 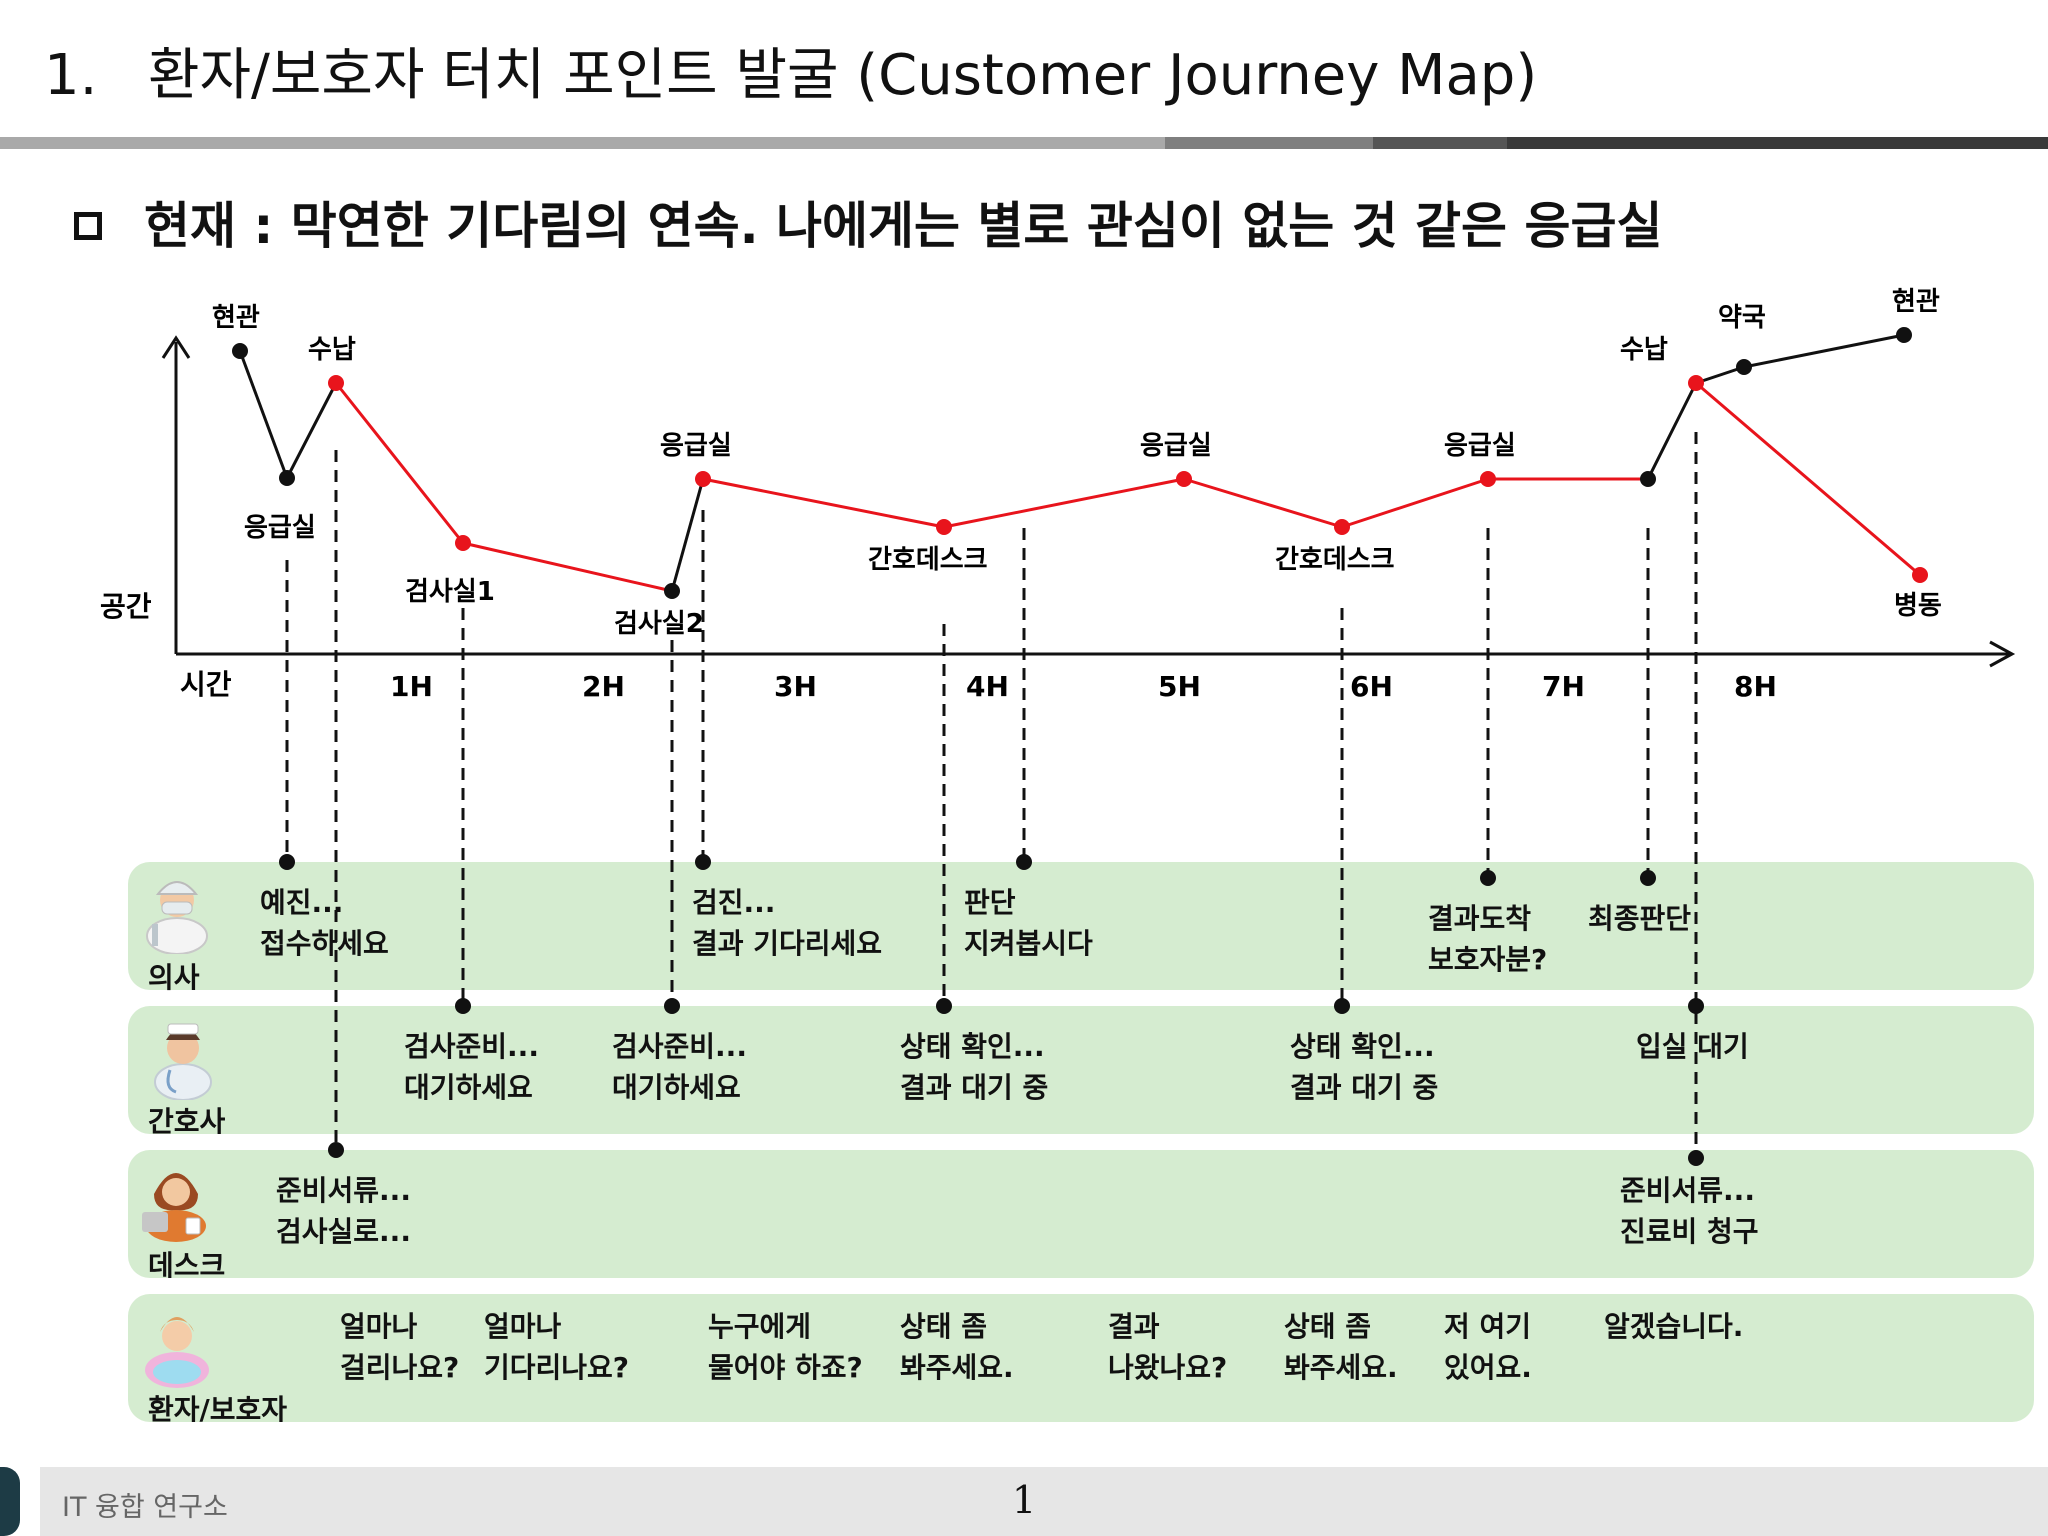 What do you see at coordinates (400, 1347) in the screenshot?
I see `patient-note: 얼마나 걸리나요?` at bounding box center [400, 1347].